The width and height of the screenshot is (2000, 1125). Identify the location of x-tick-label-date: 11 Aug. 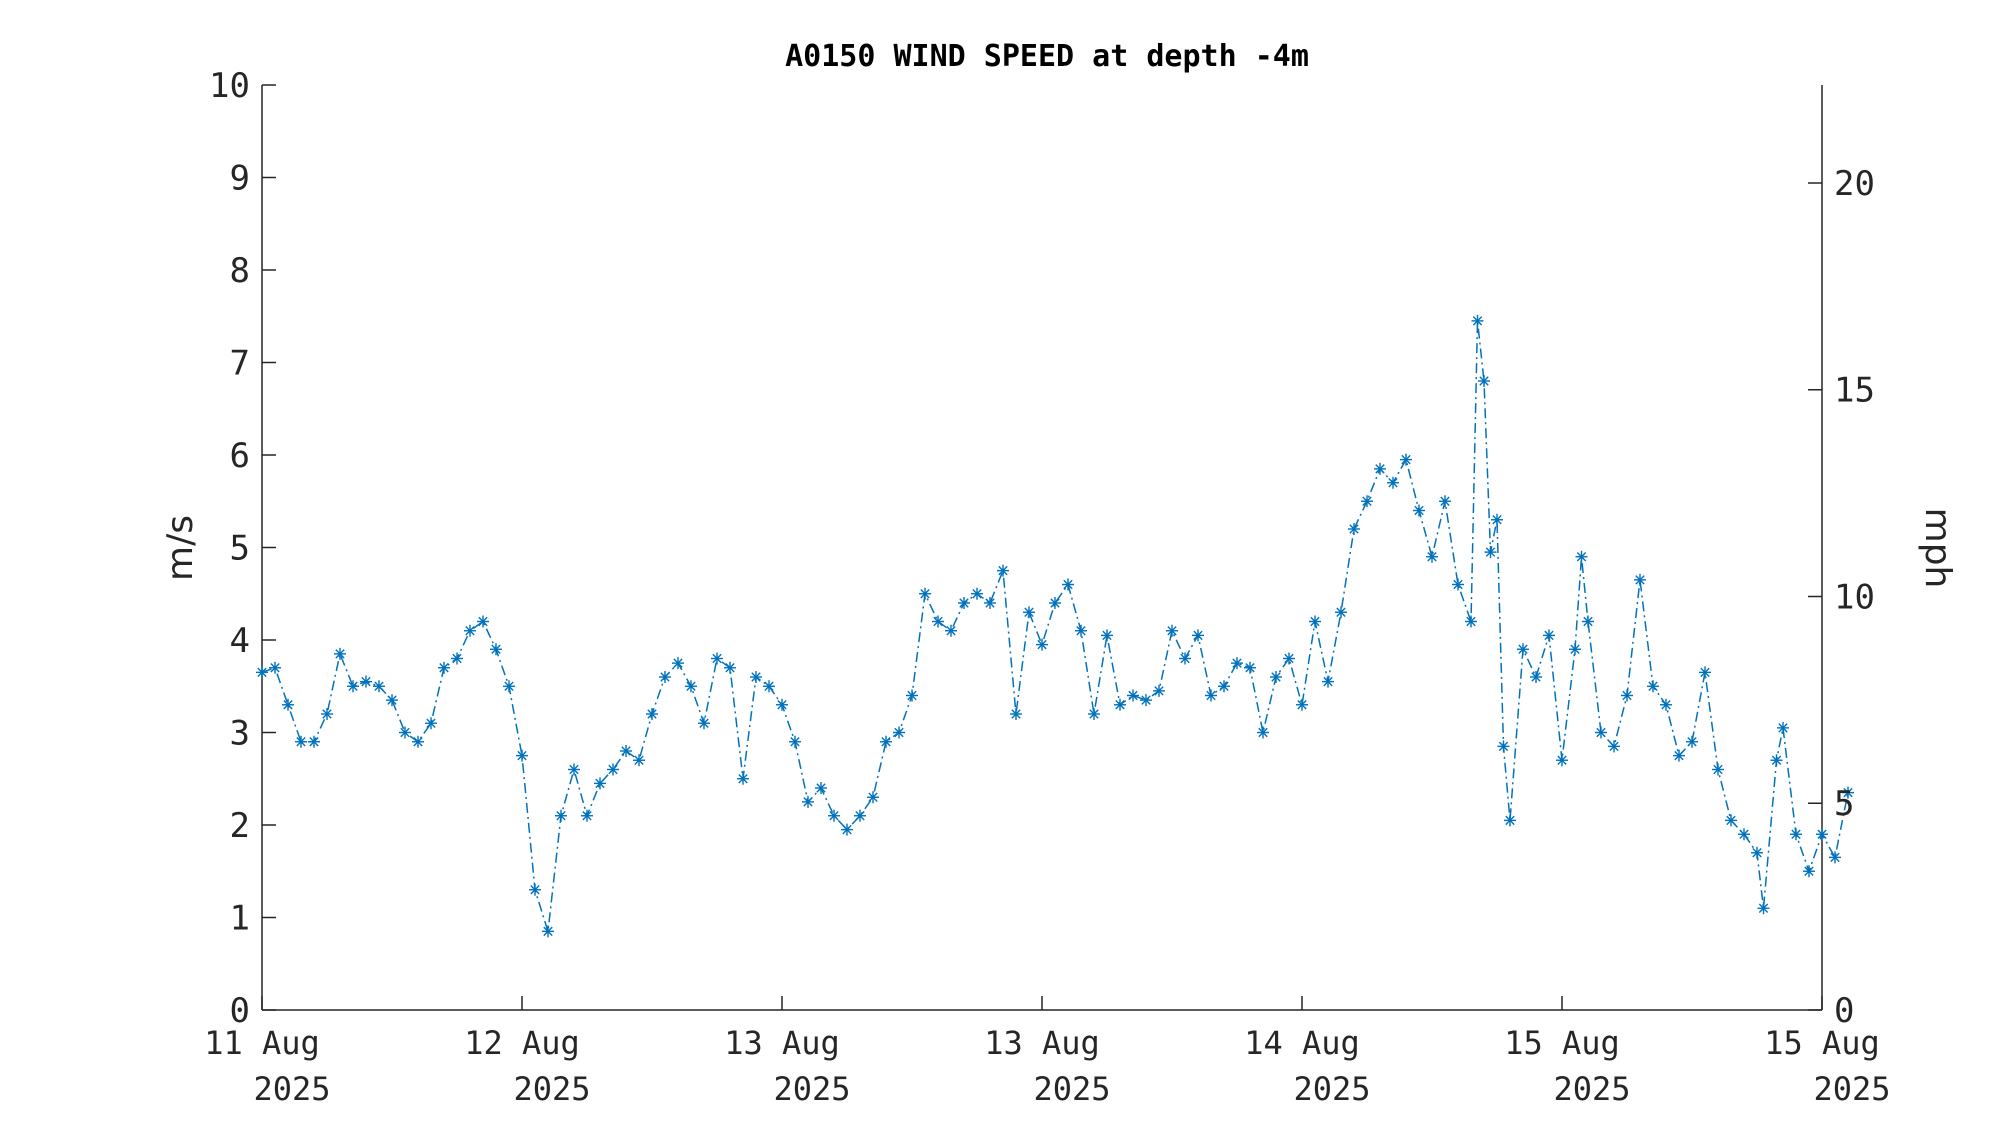
(262, 1043).